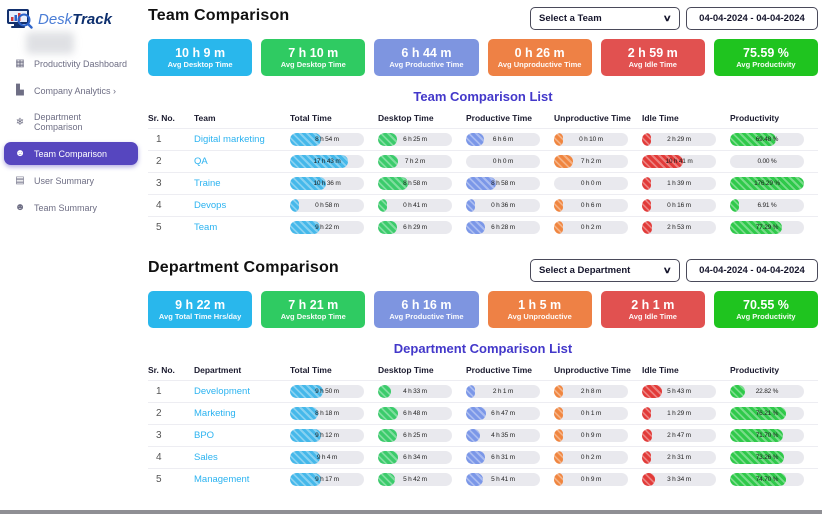 This screenshot has height=514, width=822. Describe the element at coordinates (204, 435) in the screenshot. I see `row-name-link: BPO` at that location.